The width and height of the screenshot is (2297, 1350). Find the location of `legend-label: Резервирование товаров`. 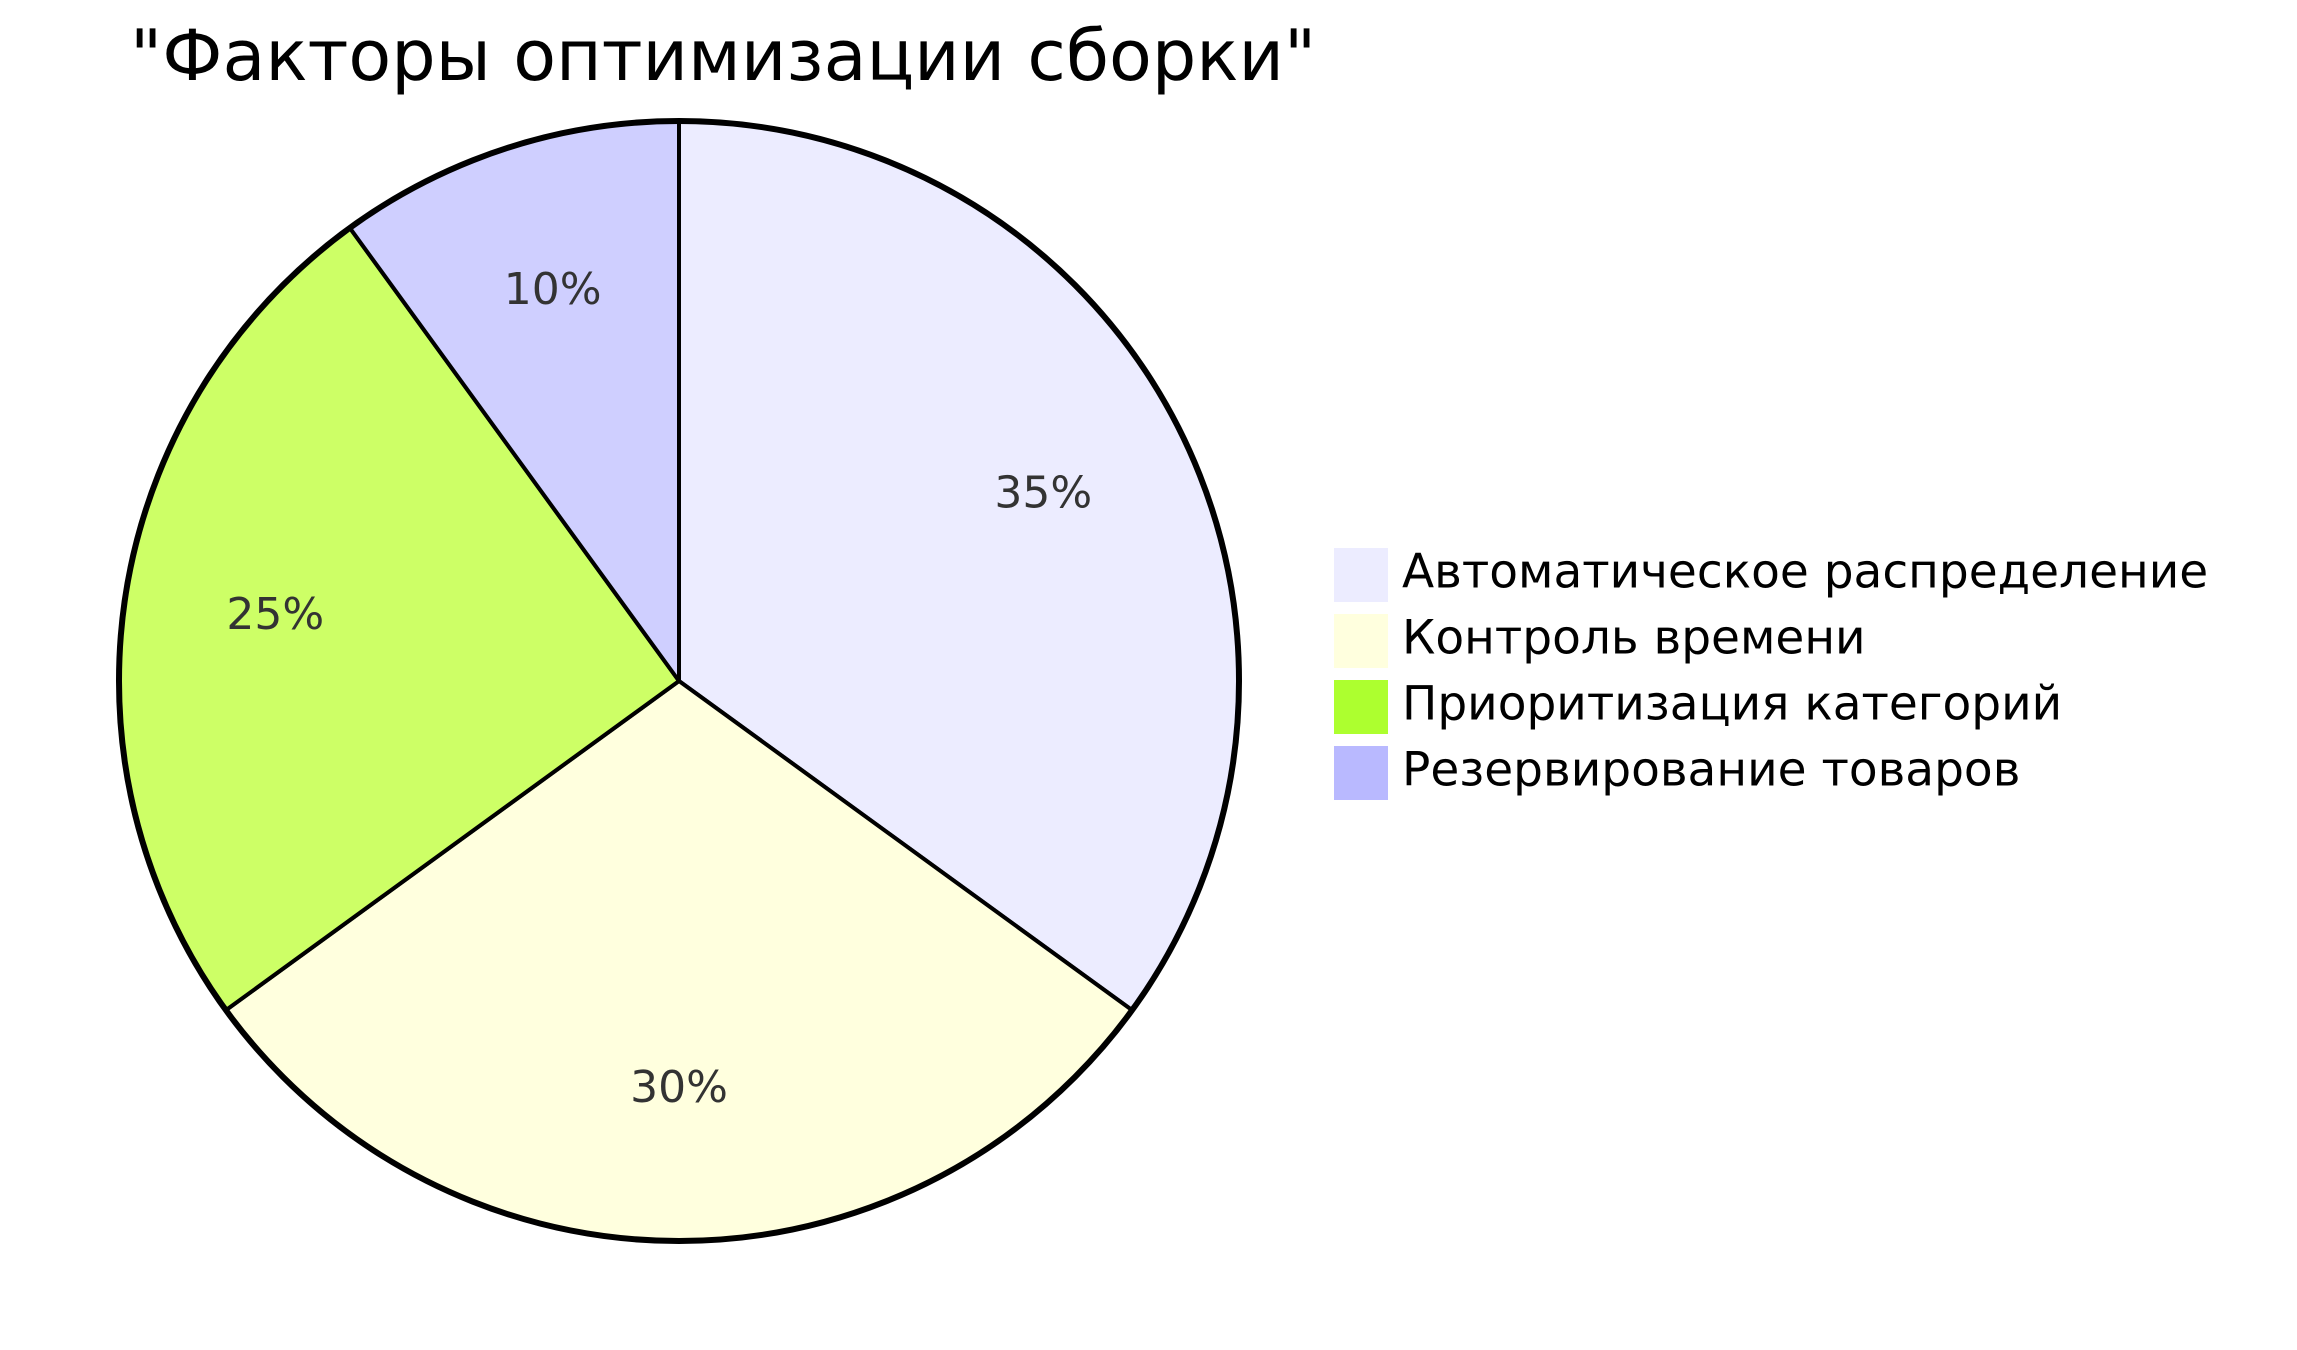

legend-label: Резервирование товаров is located at coordinates (1711, 770).